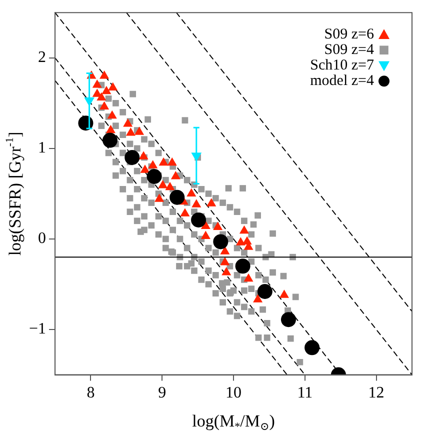 The width and height of the screenshot is (436, 436). What do you see at coordinates (14, 194) in the screenshot?
I see `y-axis-title: log(SSFR) [Gyr-1]` at bounding box center [14, 194].